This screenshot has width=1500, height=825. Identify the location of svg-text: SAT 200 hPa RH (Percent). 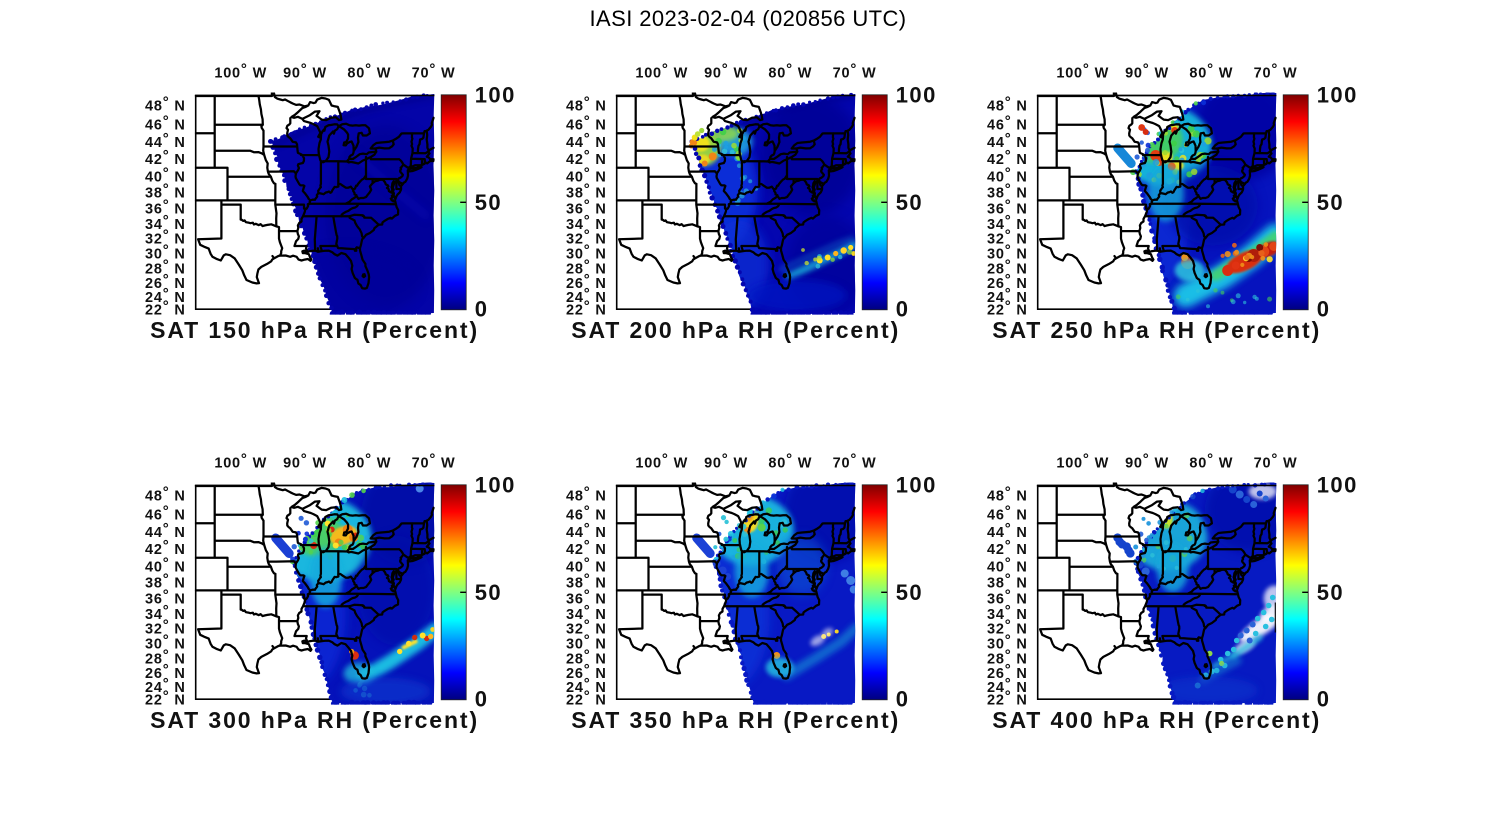
(735, 330).